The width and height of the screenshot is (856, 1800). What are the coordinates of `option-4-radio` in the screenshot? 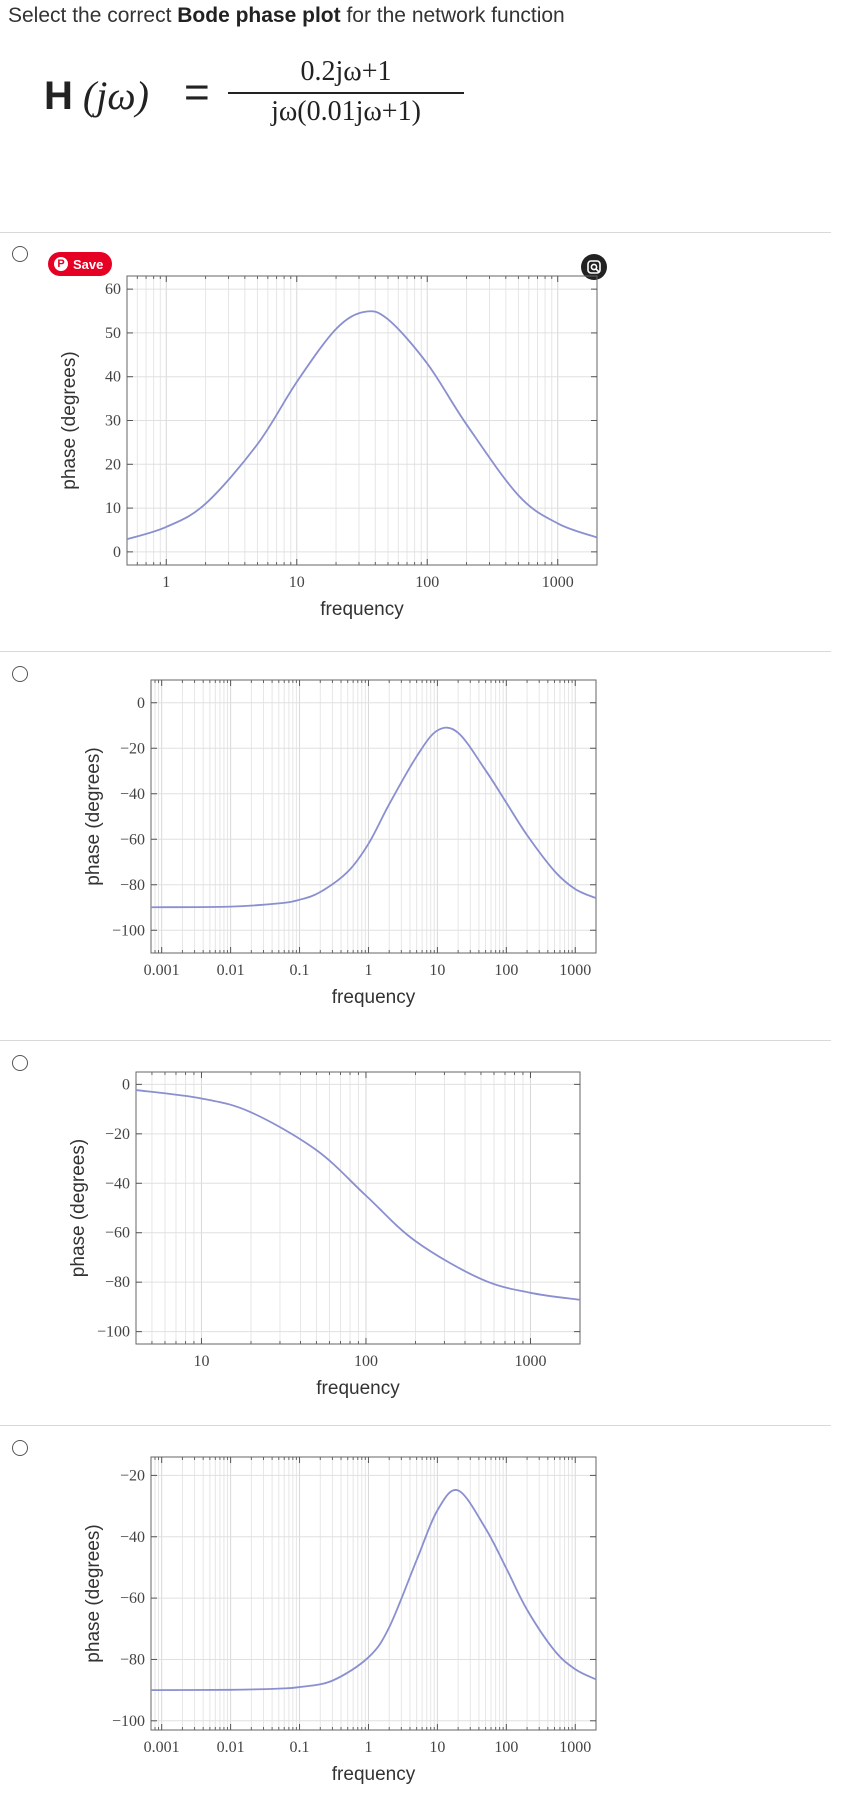 It's located at (20, 1448).